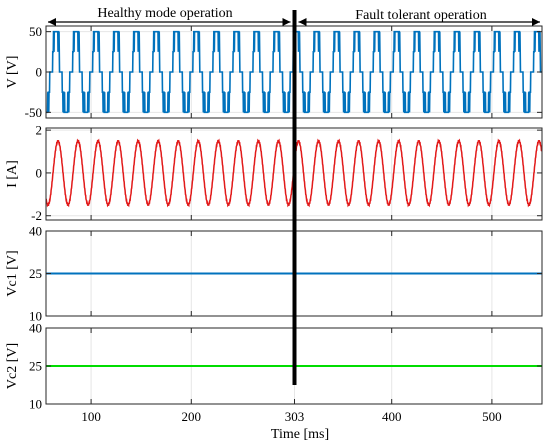 The width and height of the screenshot is (550, 444). Describe the element at coordinates (392, 416) in the screenshot. I see `x-tick-label: 400` at that location.